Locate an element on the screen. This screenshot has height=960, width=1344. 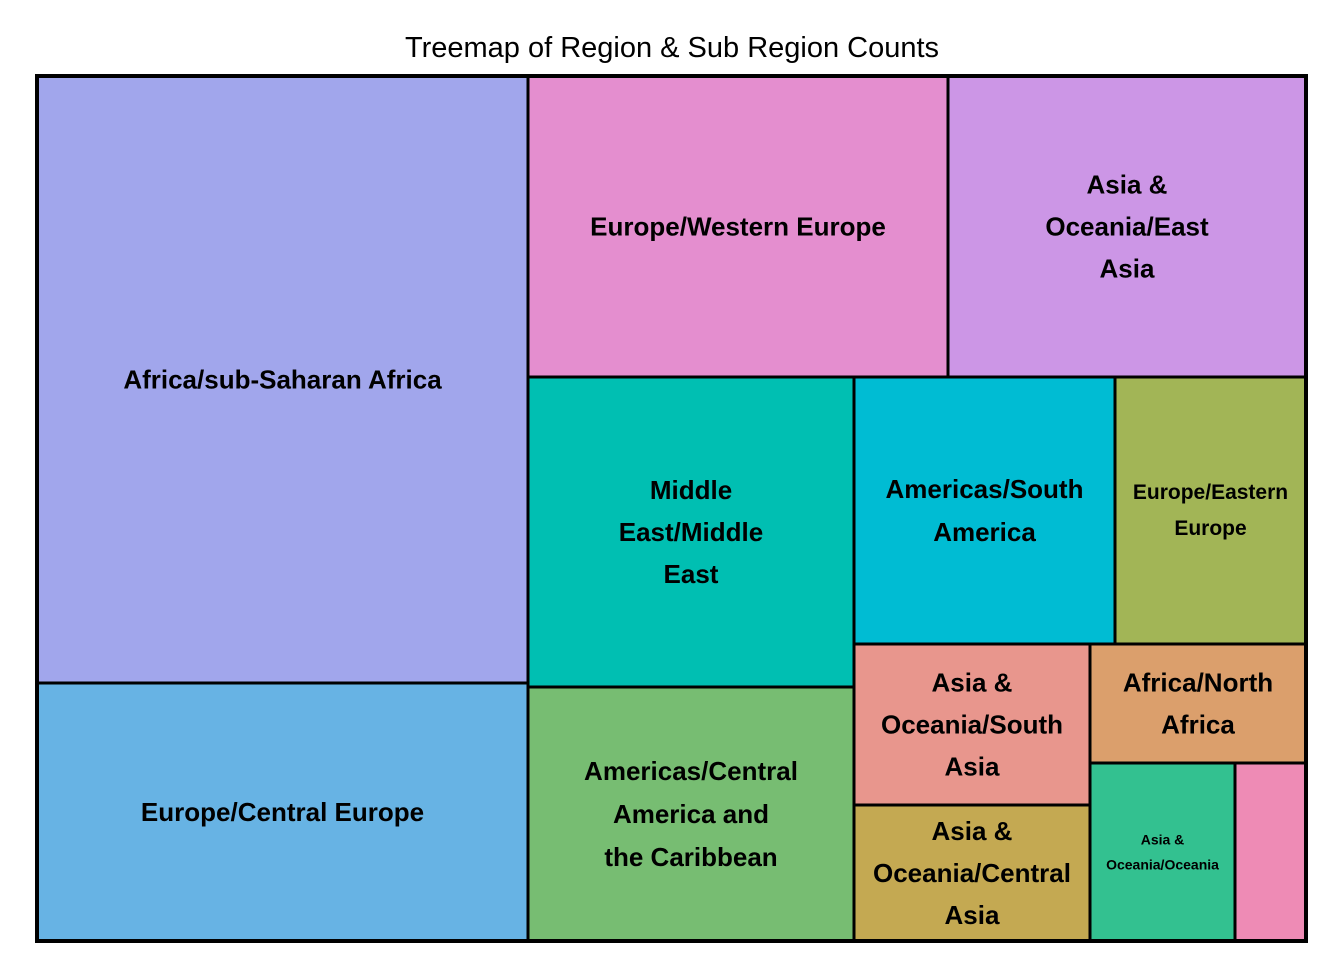
treemap-tile: Europe/Eastern Europe is located at coordinates (1210, 510).